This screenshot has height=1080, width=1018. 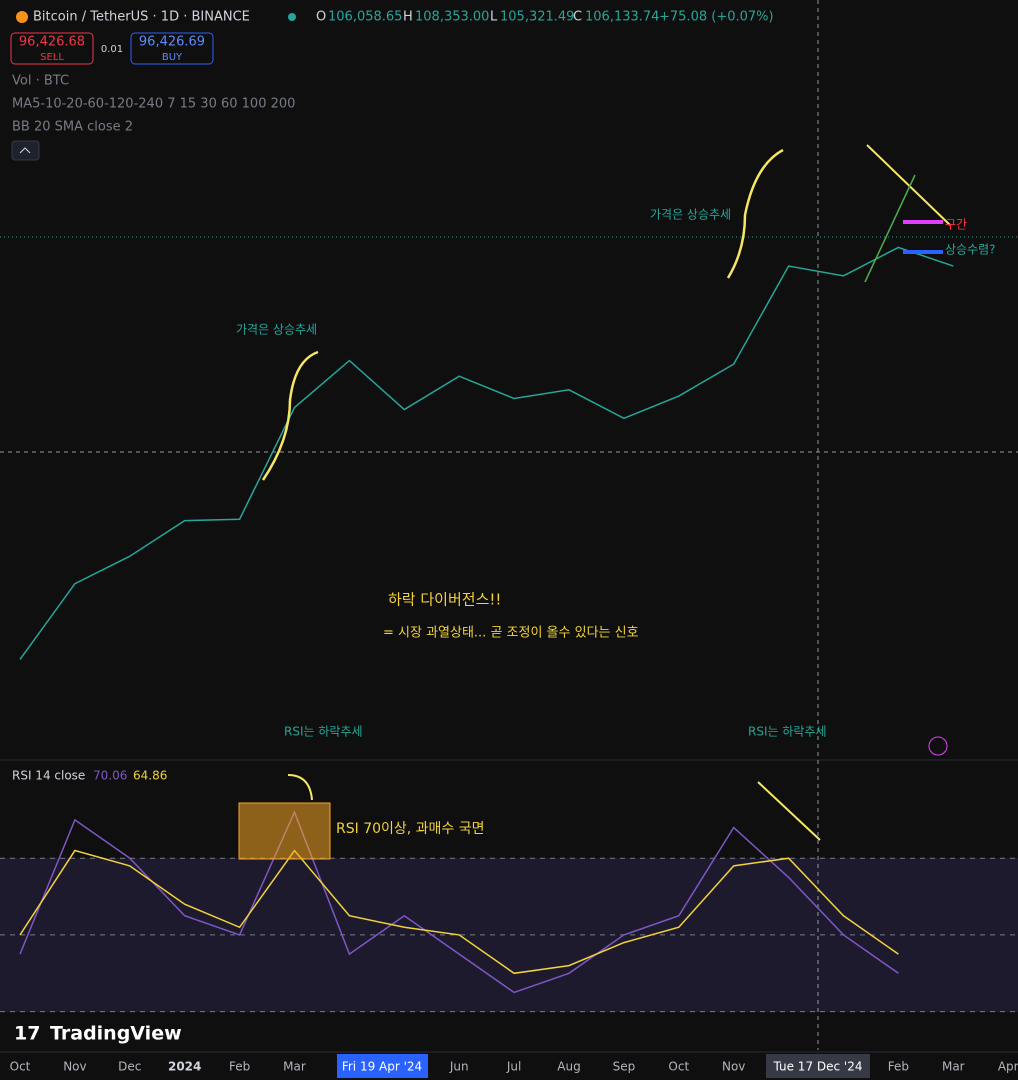 What do you see at coordinates (172, 42) in the screenshot?
I see `buy-price: 96,426.69` at bounding box center [172, 42].